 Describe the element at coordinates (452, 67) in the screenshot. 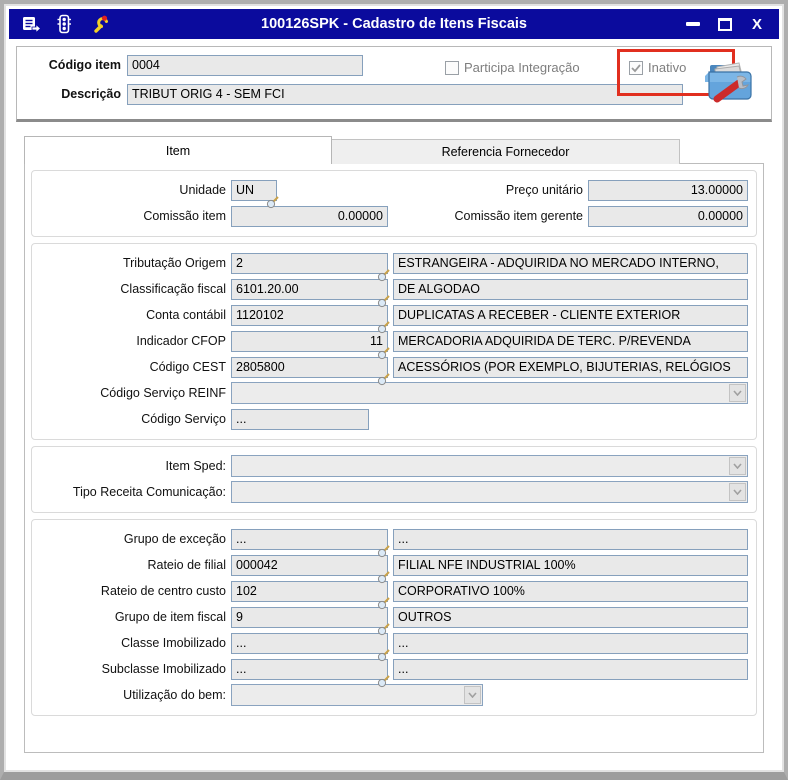

I see `participa-integracao-checkbox` at that location.